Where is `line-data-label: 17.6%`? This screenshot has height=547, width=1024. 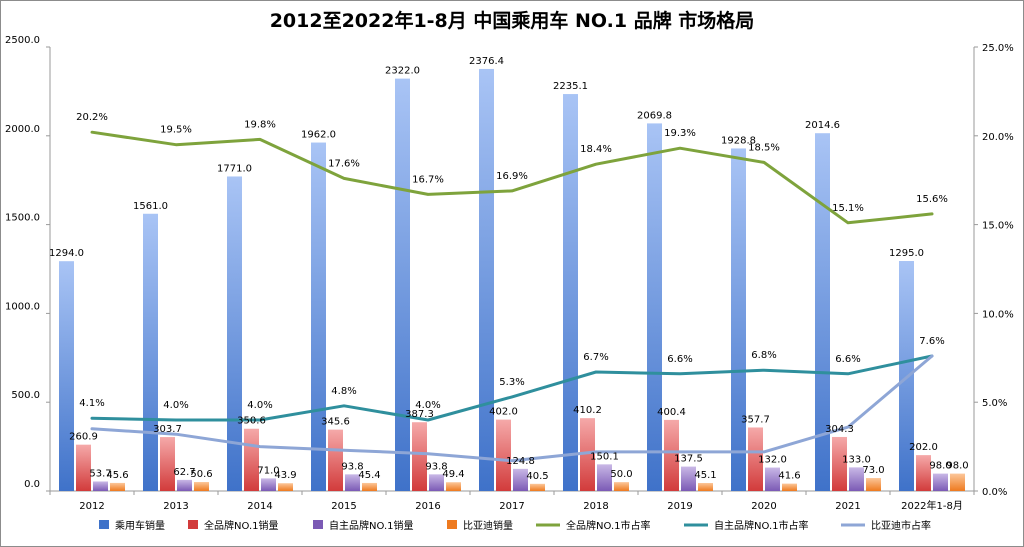 line-data-label: 17.6% is located at coordinates (344, 163).